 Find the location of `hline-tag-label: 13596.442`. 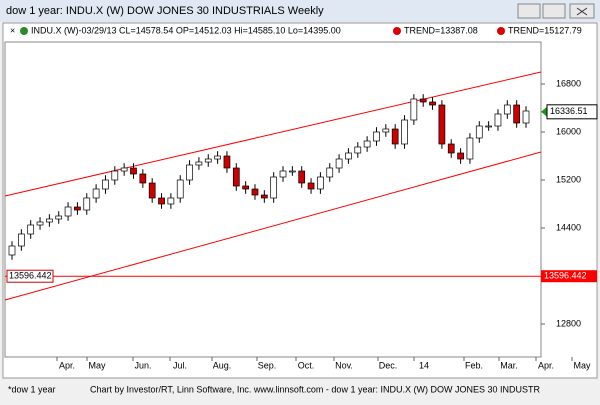

hline-tag-label: 13596.442 is located at coordinates (565, 276).